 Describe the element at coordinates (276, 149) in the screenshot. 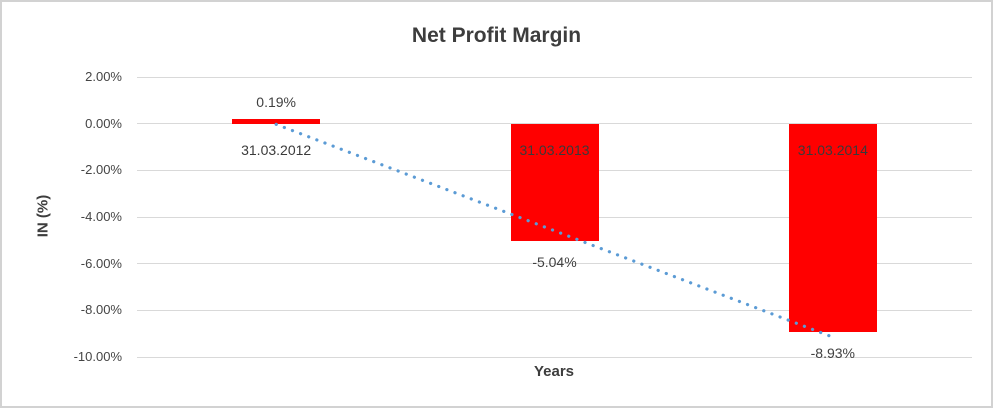

I see `bar-category-label: 31.03.2012` at that location.